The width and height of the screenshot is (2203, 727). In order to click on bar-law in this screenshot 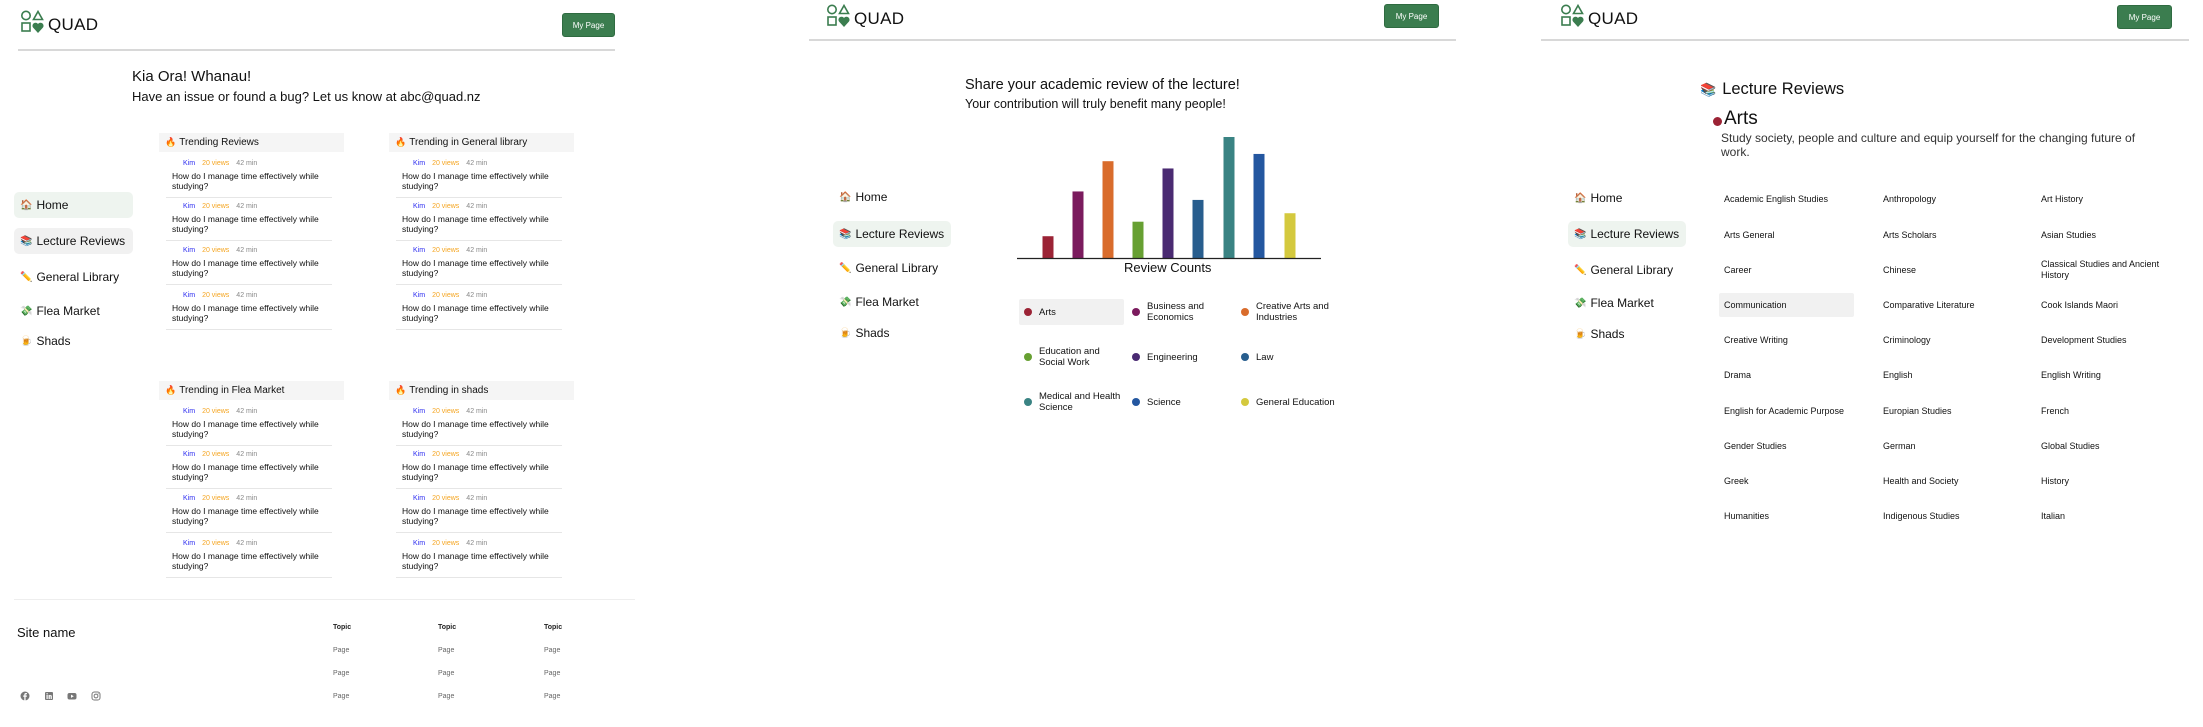, I will do `click(1198, 228)`.